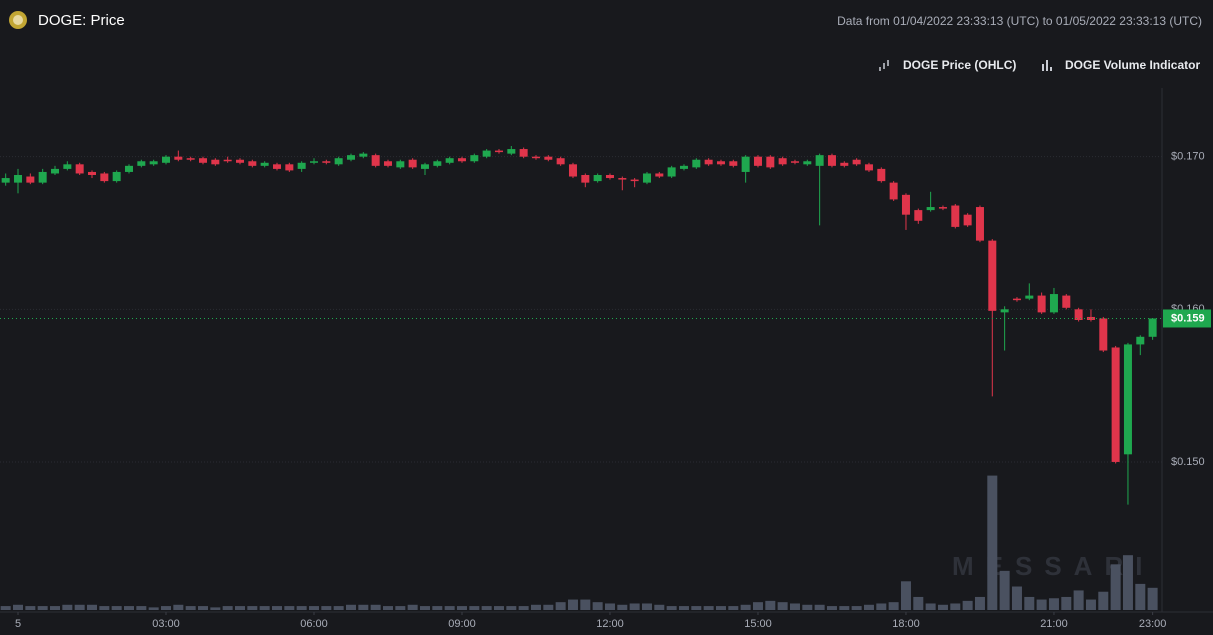  I want to click on x-tick-label: 09:00, so click(462, 624).